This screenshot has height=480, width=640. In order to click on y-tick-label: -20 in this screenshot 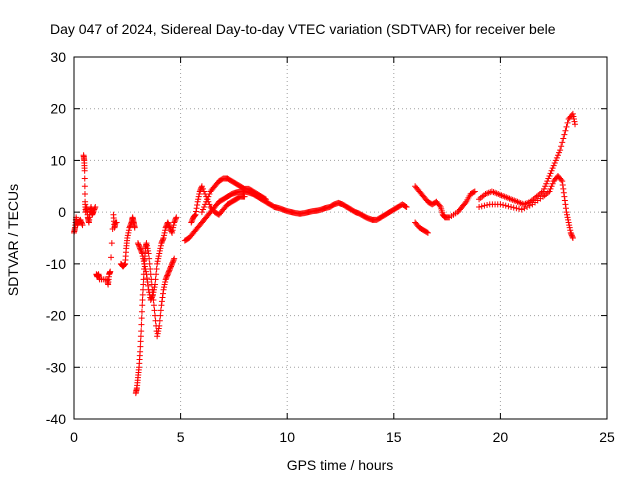, I will do `click(56, 316)`.